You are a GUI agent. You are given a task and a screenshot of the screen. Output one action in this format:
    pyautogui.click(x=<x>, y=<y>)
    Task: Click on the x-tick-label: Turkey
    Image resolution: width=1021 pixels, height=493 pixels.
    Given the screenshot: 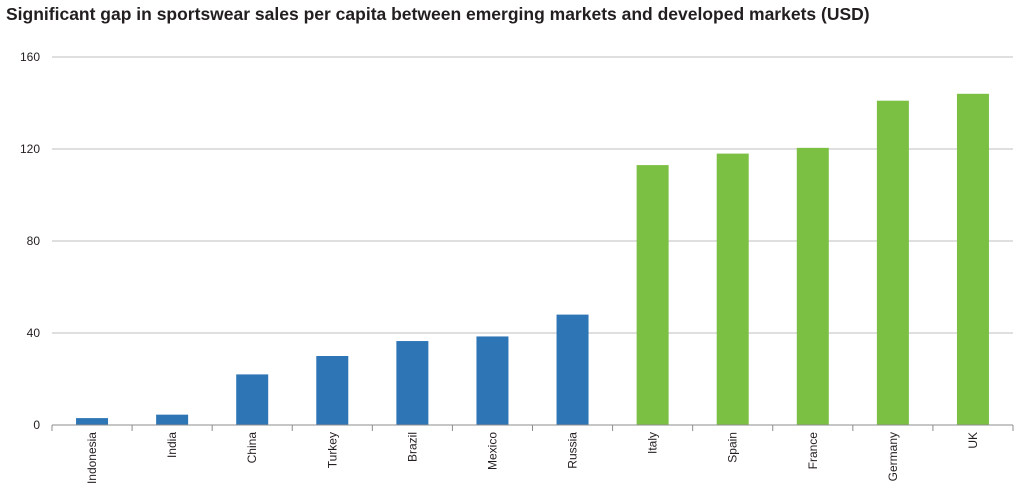 What is the action you would take?
    pyautogui.click(x=332, y=450)
    